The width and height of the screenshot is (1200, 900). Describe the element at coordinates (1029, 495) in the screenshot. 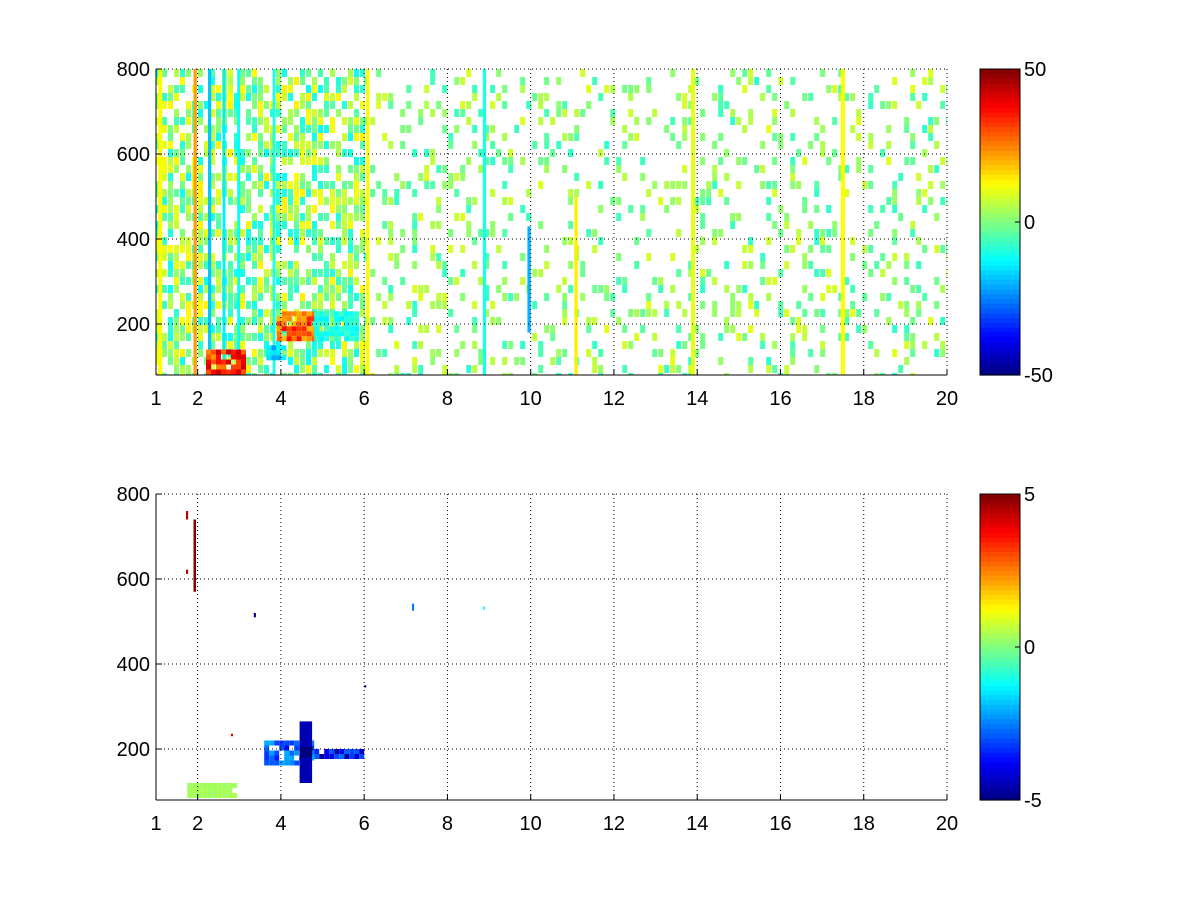

I see `colorbar-tick-label: 5` at that location.